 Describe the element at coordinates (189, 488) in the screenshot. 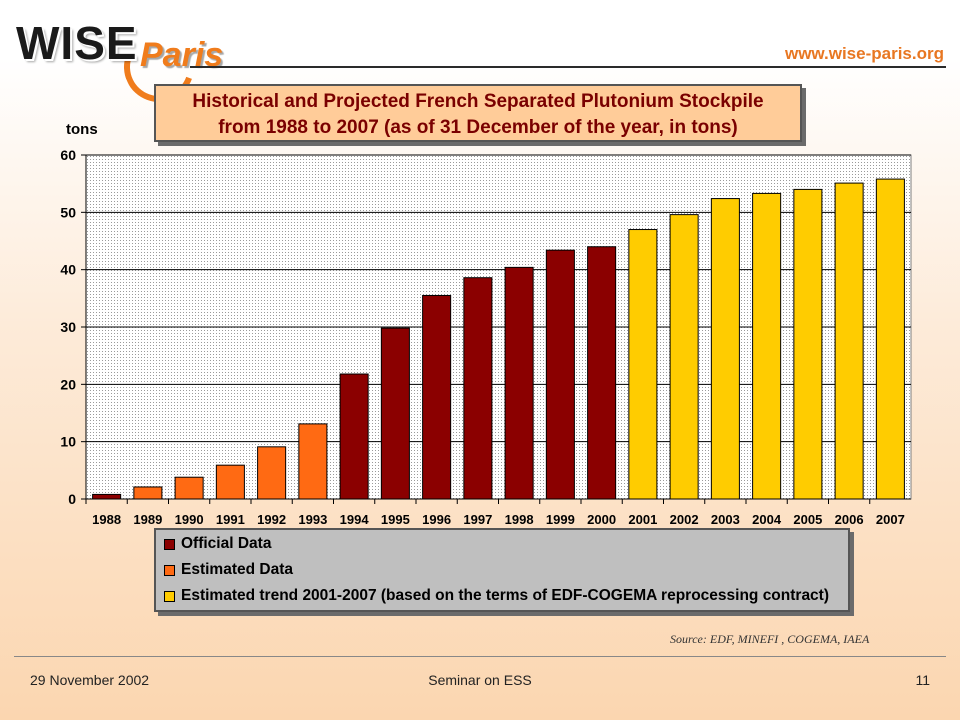

I see `bar-1990` at that location.